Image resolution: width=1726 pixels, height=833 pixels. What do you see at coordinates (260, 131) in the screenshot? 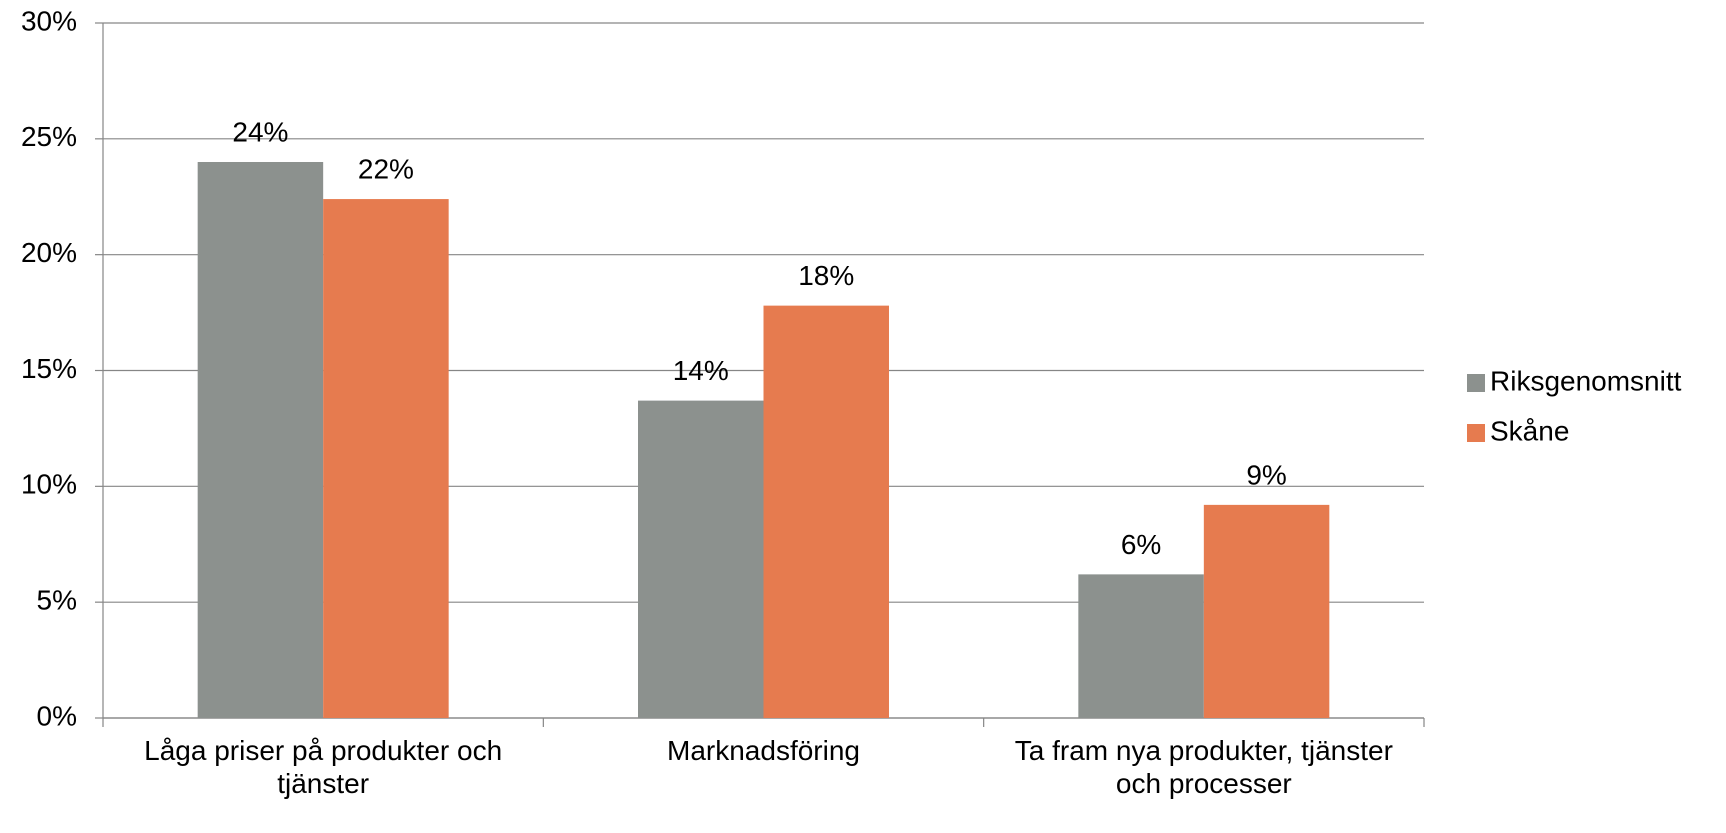
I see `data-label: 24%` at bounding box center [260, 131].